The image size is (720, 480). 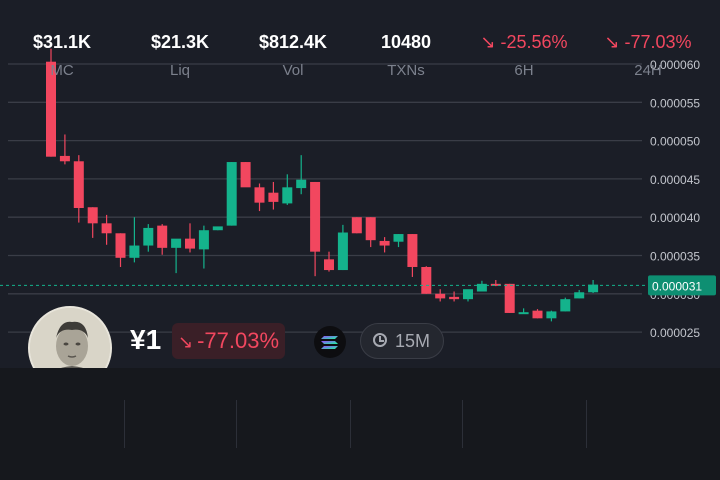 I want to click on stat-value: ↘ -25.56%, so click(x=524, y=42).